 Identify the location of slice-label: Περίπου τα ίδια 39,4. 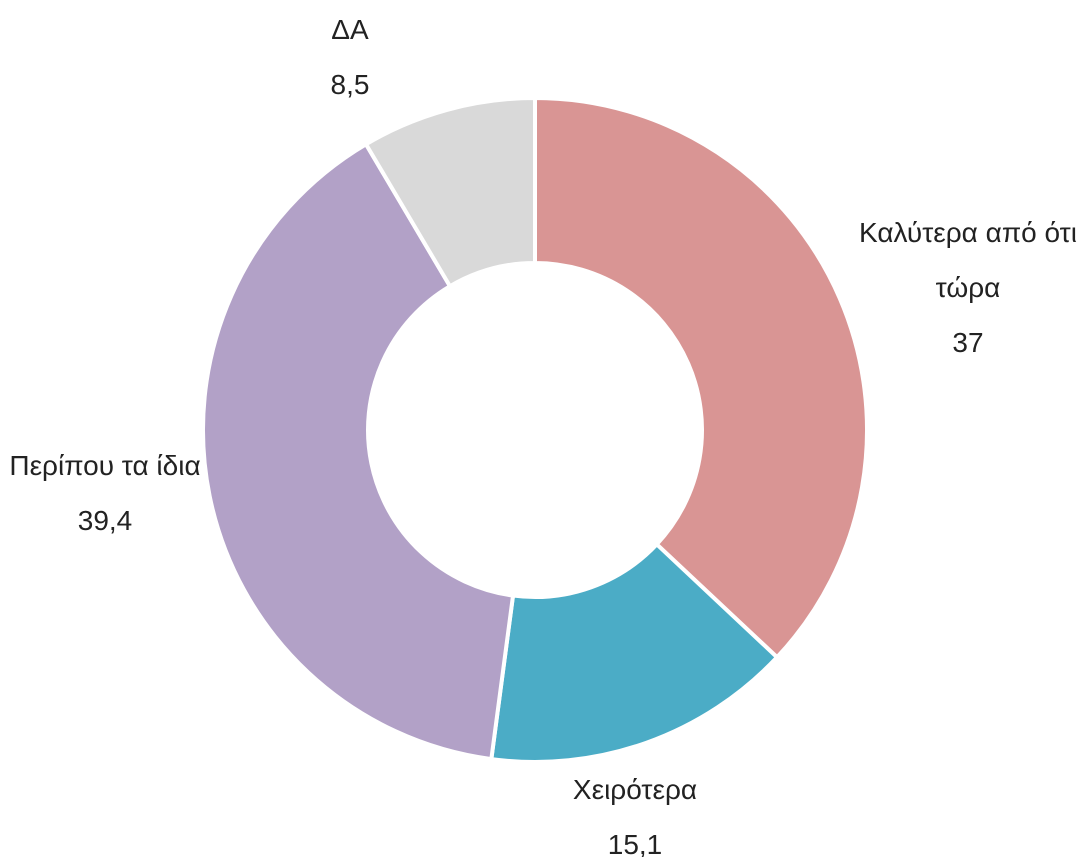
(105, 493).